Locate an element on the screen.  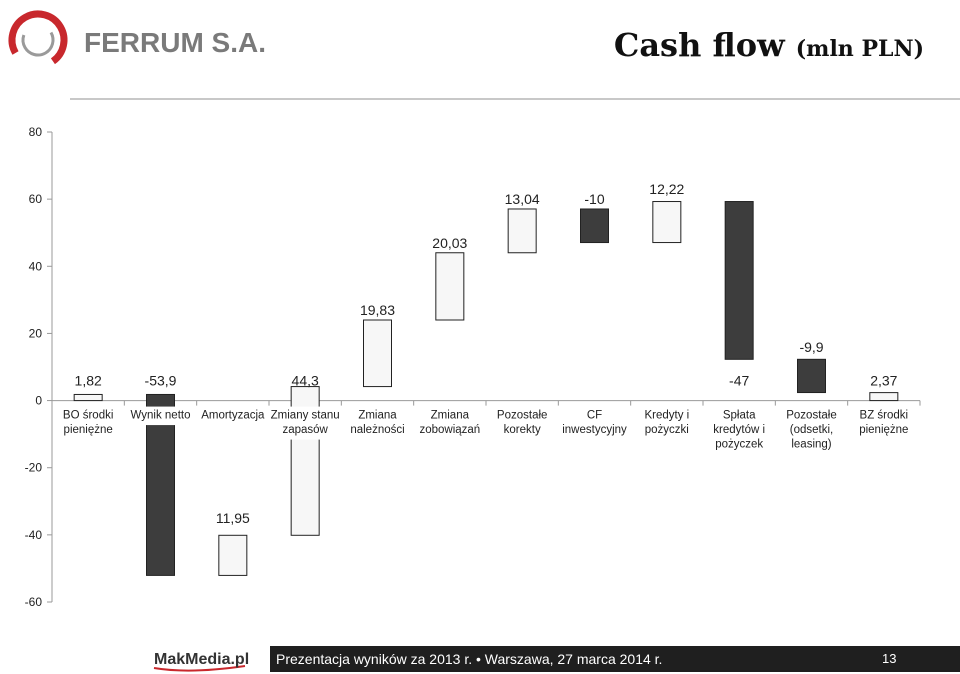
category-label: Zmiana zobowiązań is located at coordinates (449, 423).